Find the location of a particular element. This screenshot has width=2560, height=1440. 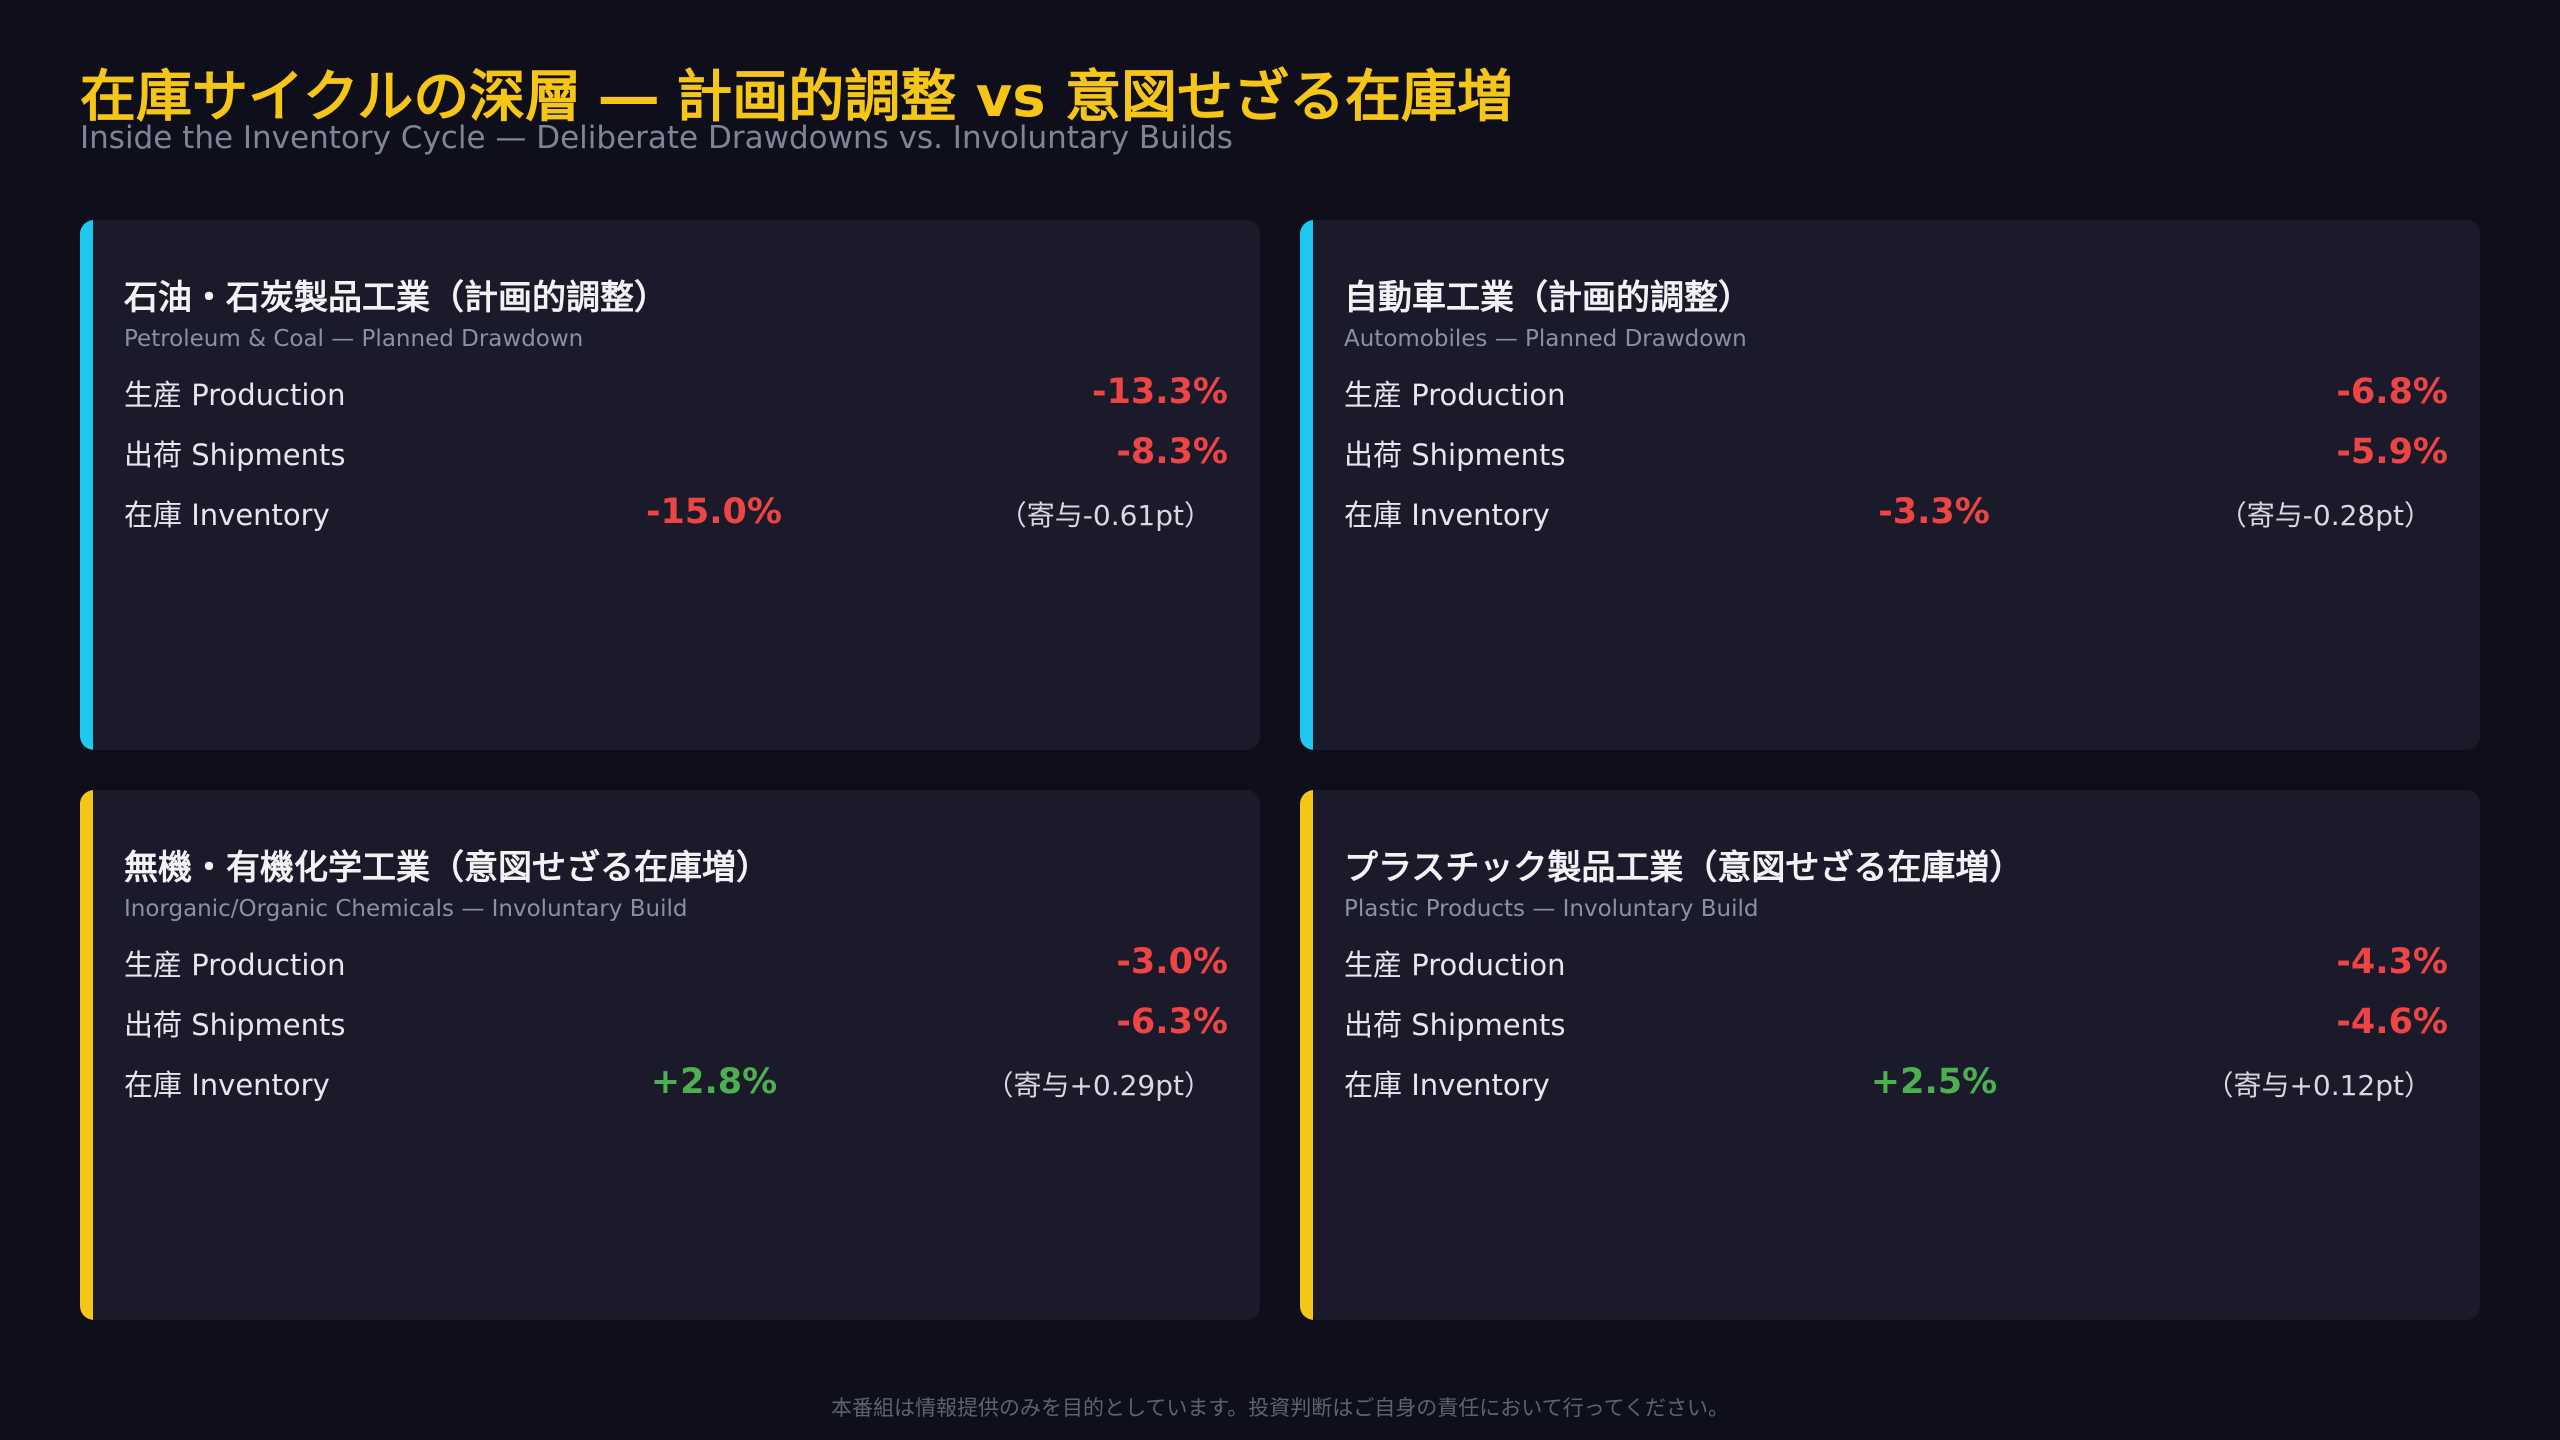

inventory-value: +2.5% is located at coordinates (1934, 1082).